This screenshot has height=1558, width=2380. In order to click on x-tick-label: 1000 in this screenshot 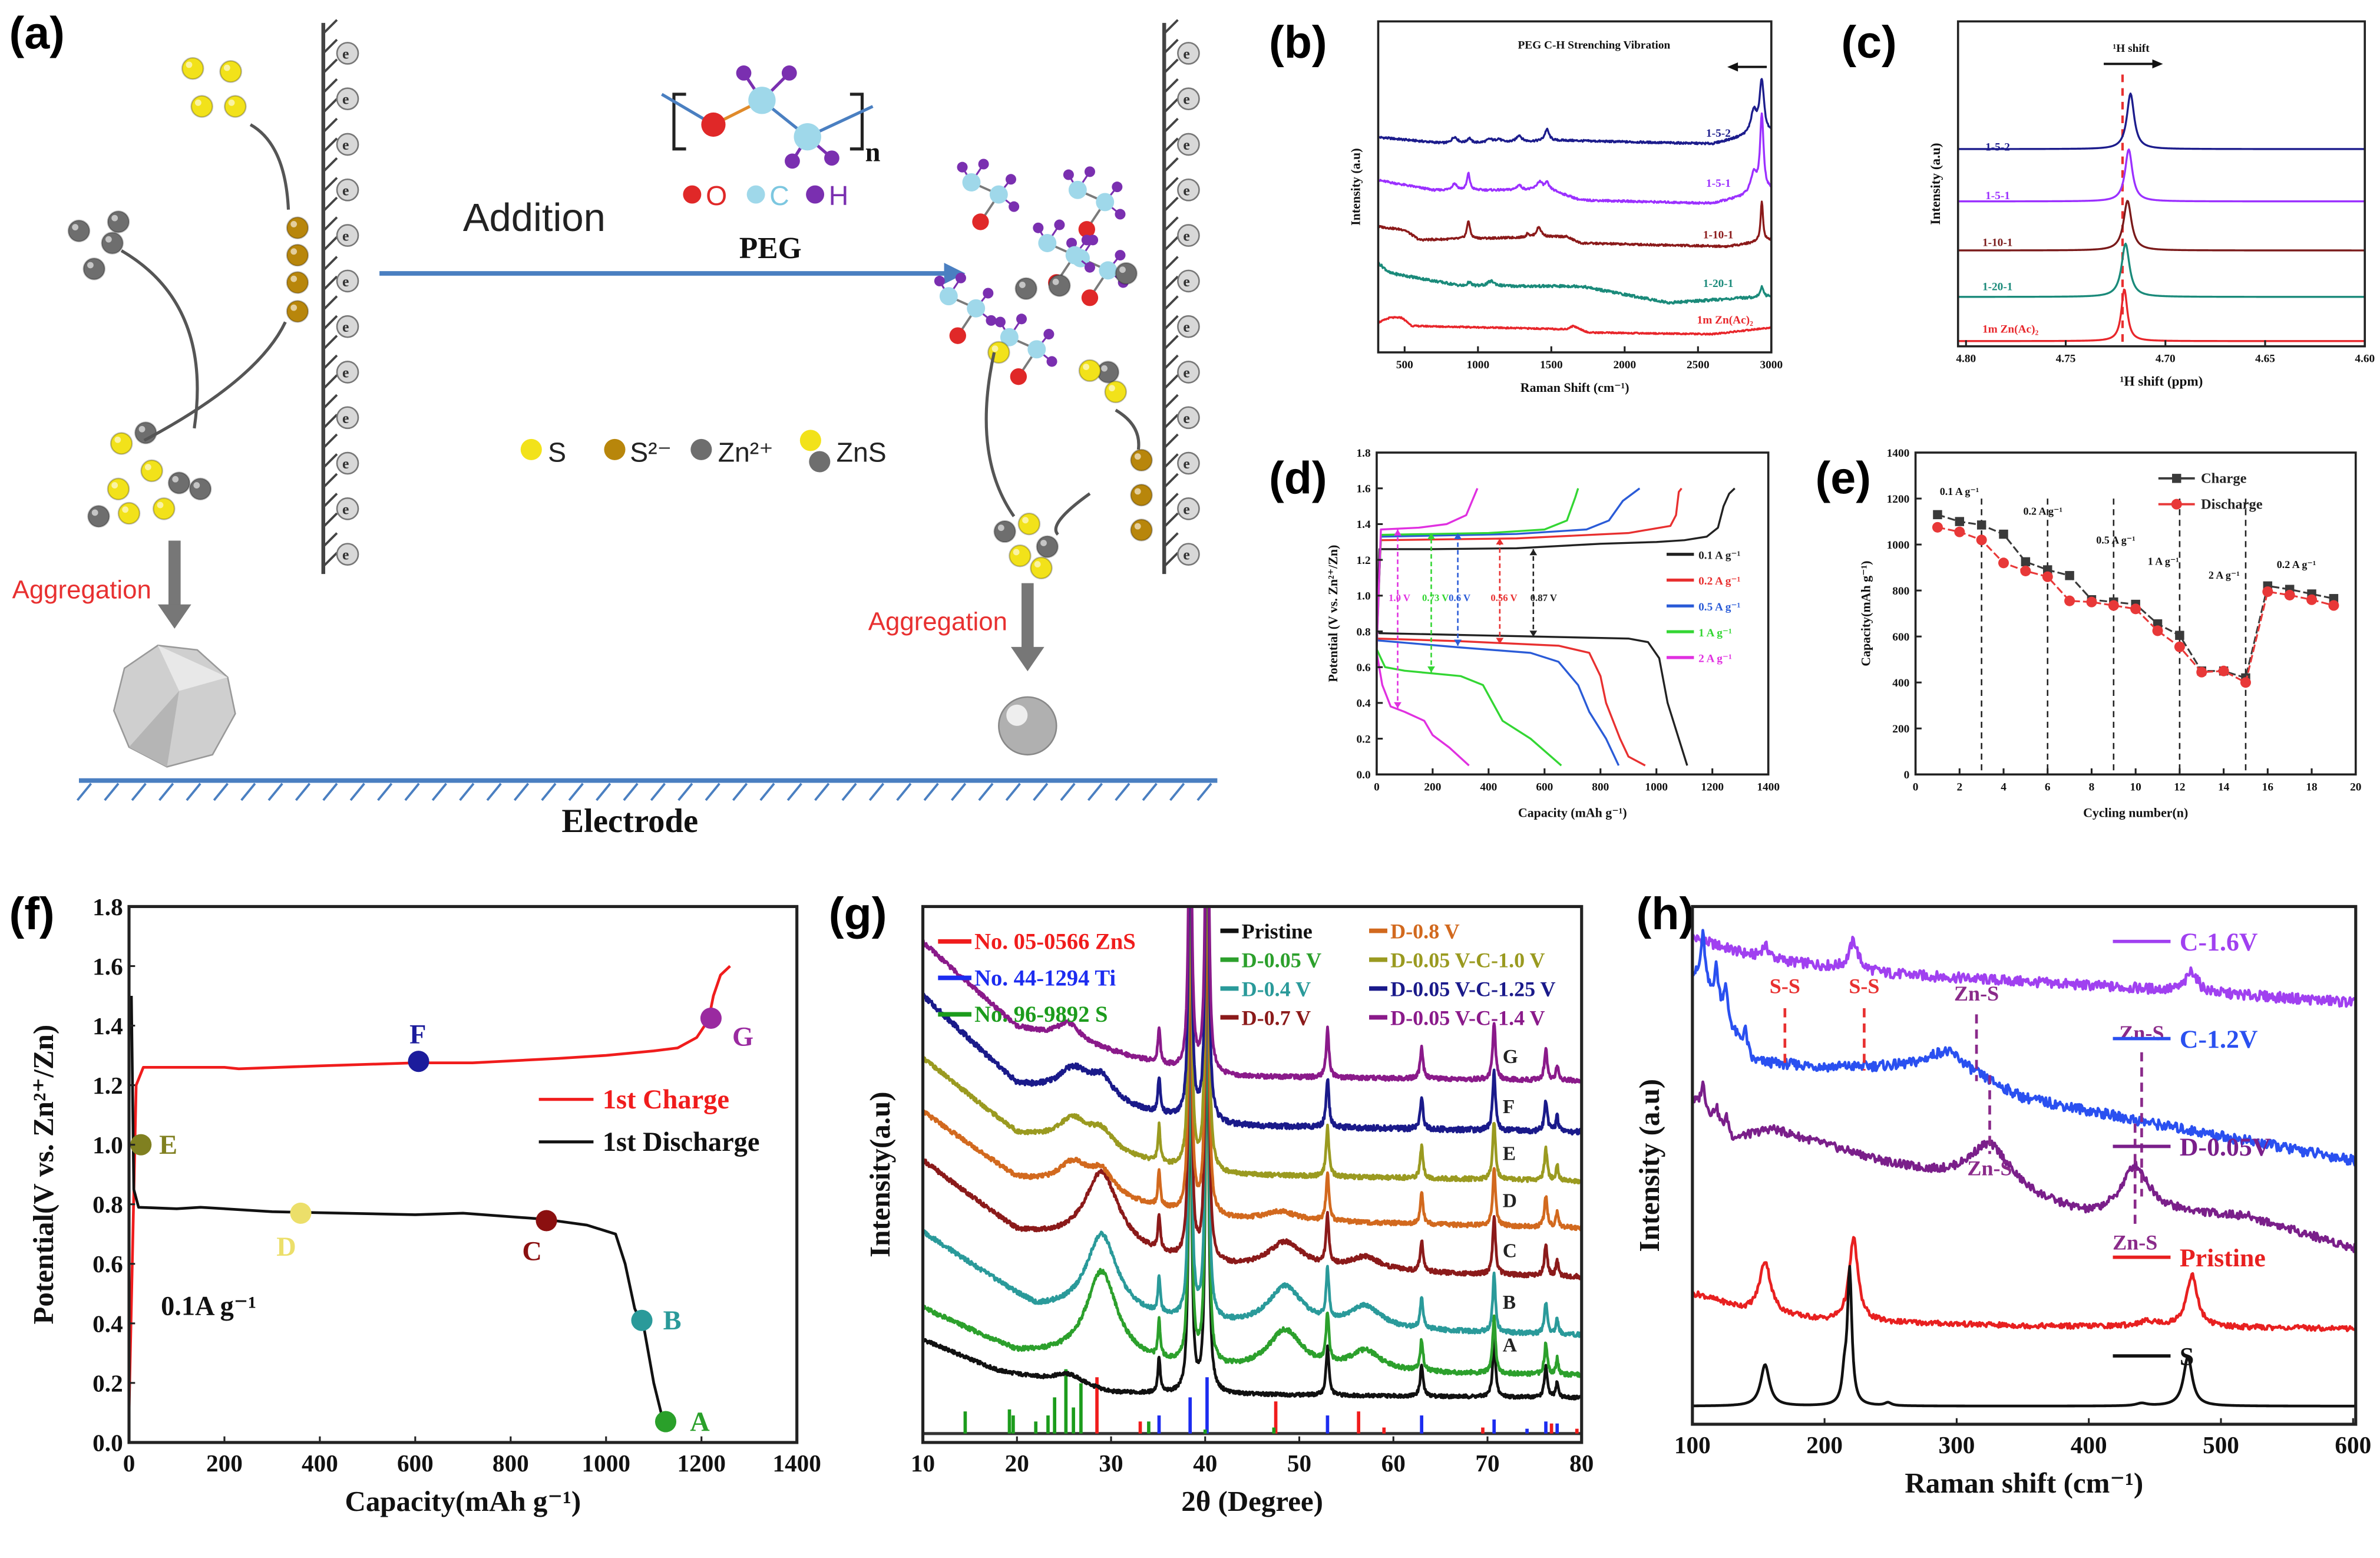, I will do `click(1656, 787)`.